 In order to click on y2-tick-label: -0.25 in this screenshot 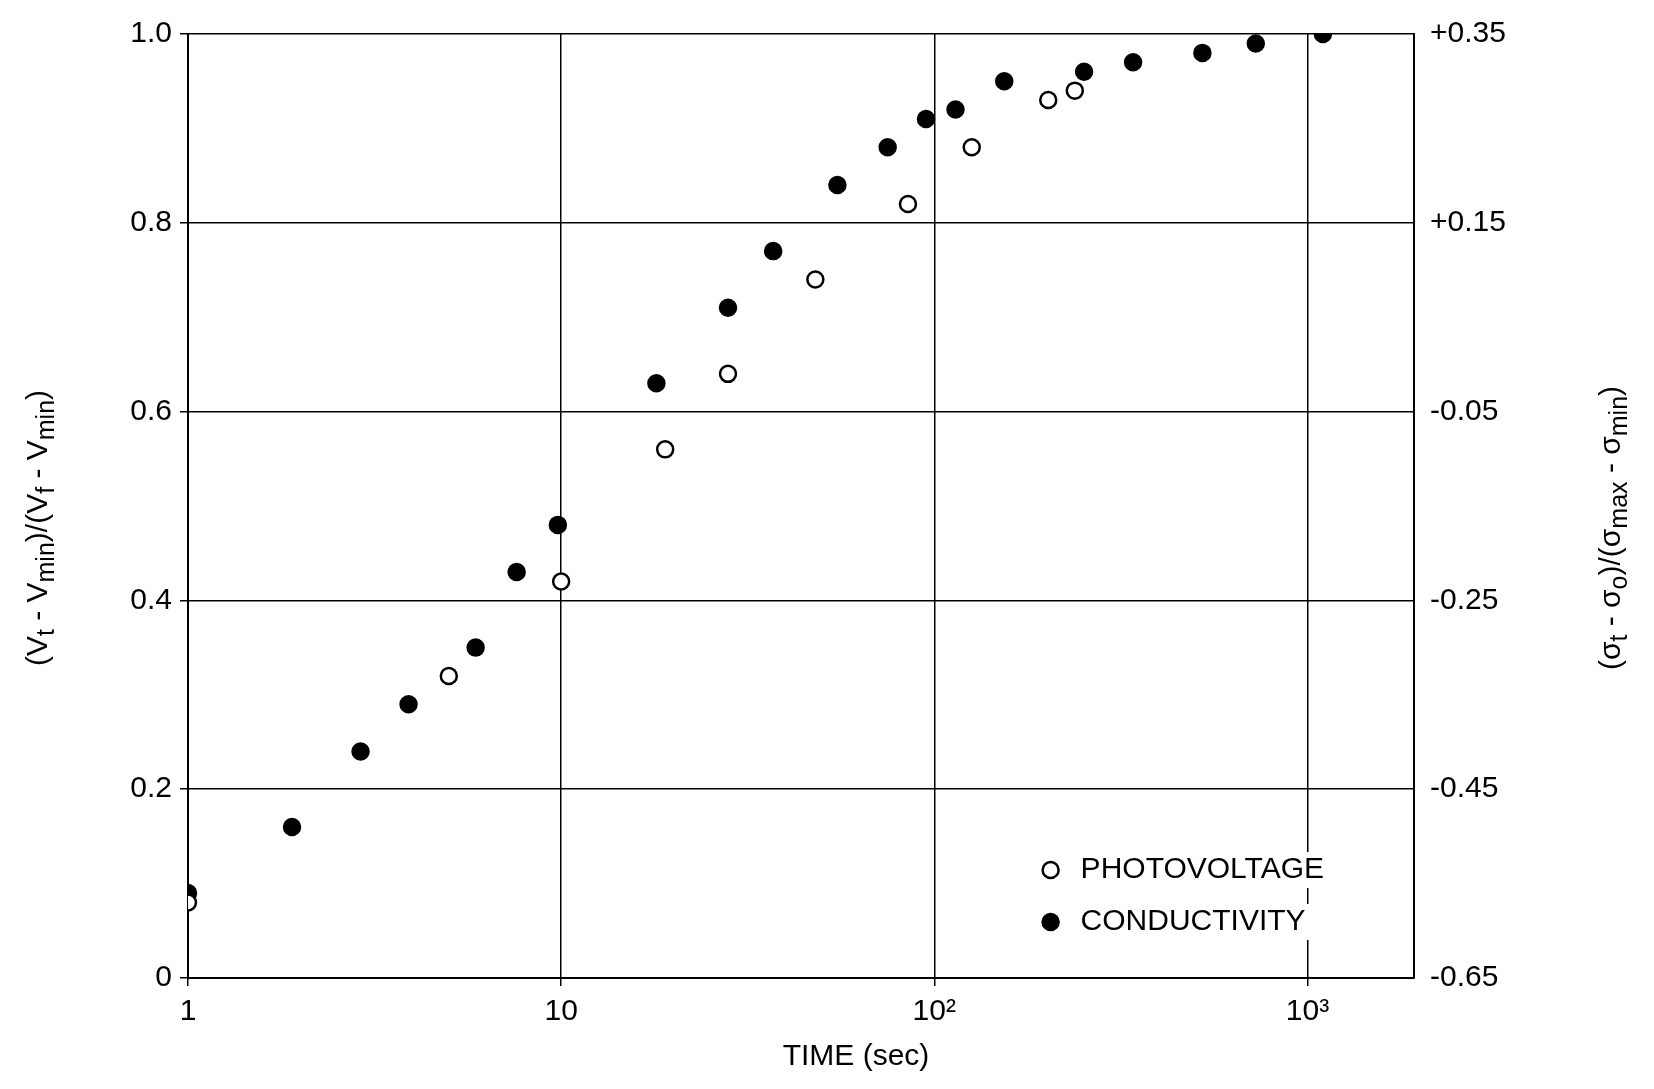, I will do `click(1464, 598)`.